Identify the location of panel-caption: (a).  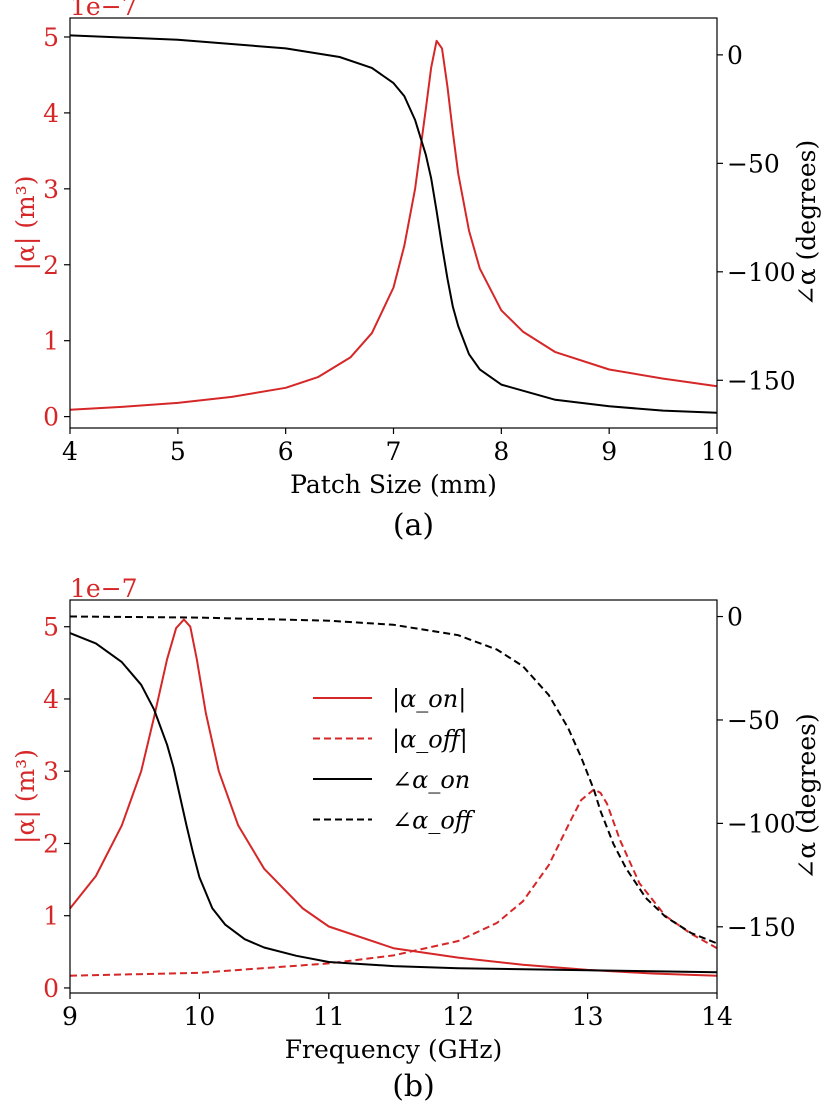
(413, 525).